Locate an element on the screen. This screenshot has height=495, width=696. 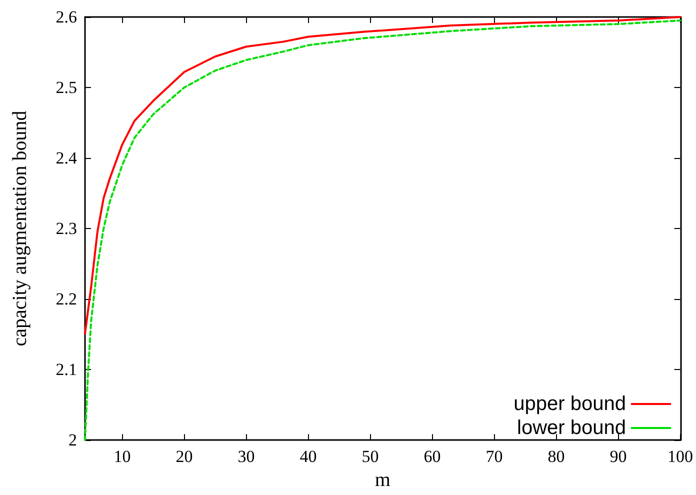
x-tick-label: 50 is located at coordinates (370, 456).